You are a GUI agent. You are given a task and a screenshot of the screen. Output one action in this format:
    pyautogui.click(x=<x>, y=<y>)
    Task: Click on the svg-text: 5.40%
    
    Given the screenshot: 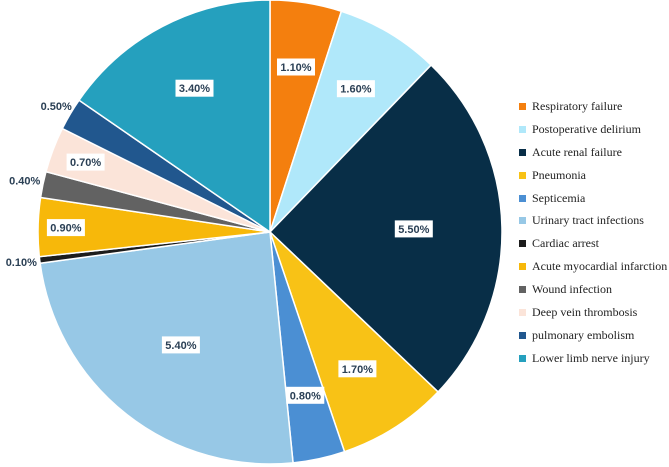 What is the action you would take?
    pyautogui.click(x=180, y=346)
    